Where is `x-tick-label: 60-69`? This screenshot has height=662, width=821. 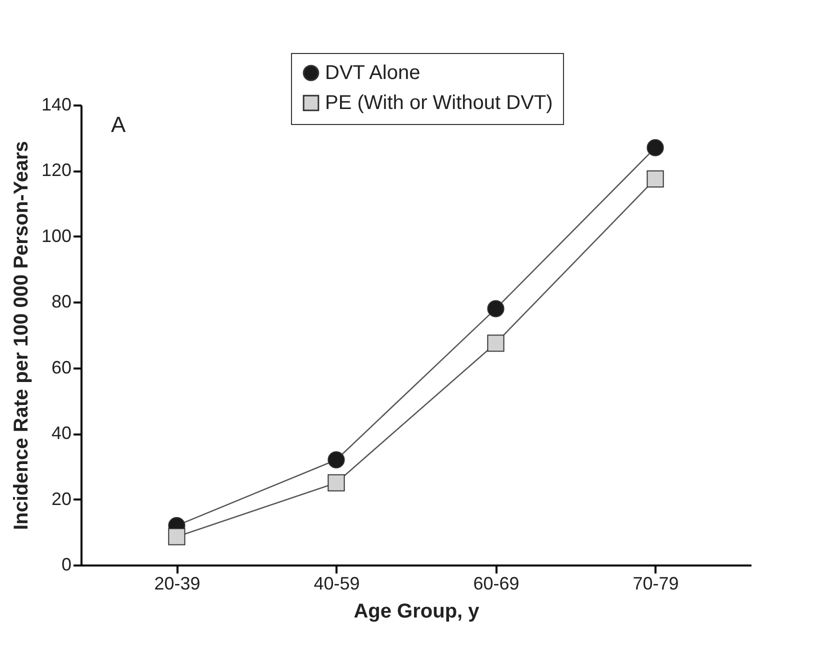
x-tick-label: 60-69 is located at coordinates (496, 584).